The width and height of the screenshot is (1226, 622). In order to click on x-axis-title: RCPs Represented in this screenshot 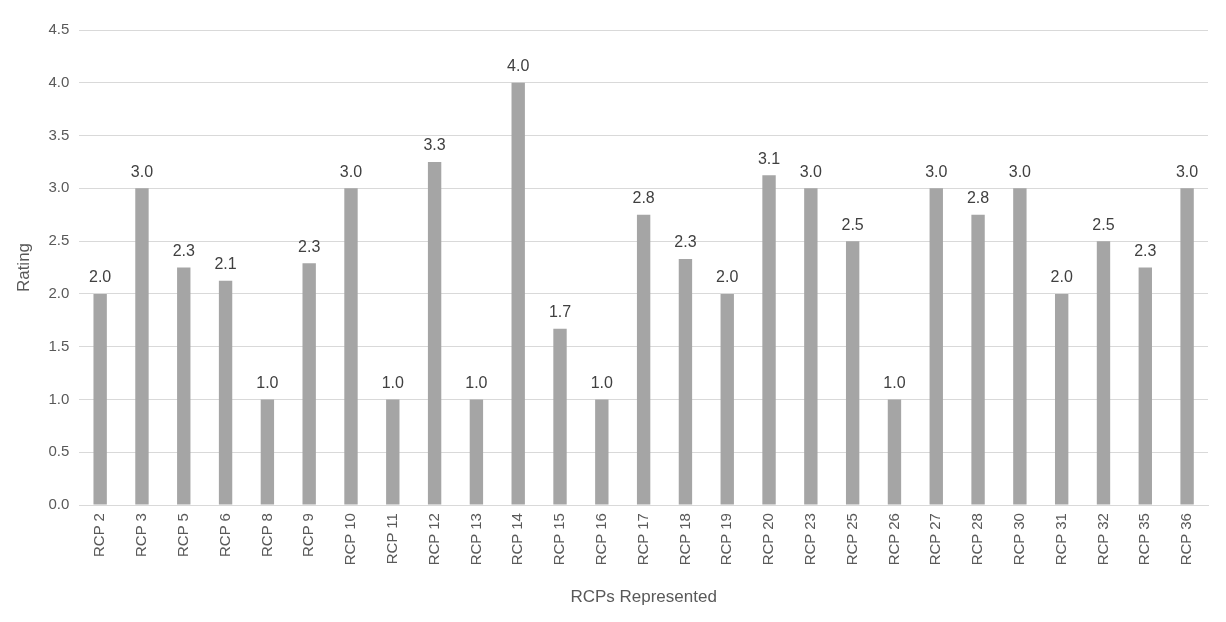, I will do `click(643, 597)`.